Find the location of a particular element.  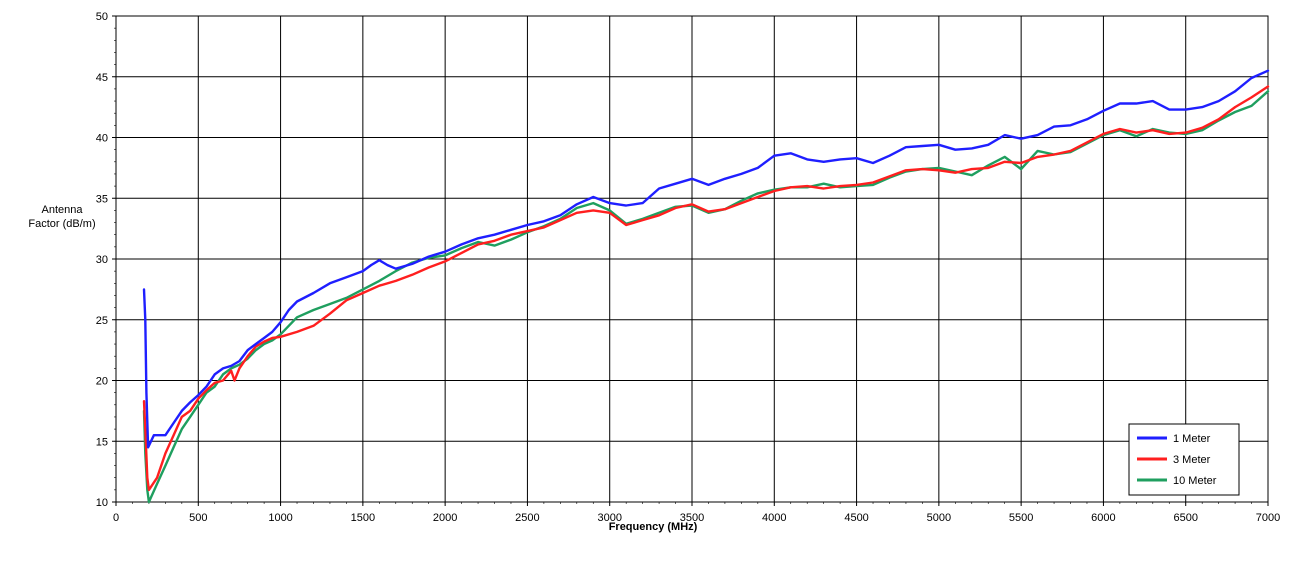

x-axis-title: Frequency (MHz) is located at coordinates (653, 527).